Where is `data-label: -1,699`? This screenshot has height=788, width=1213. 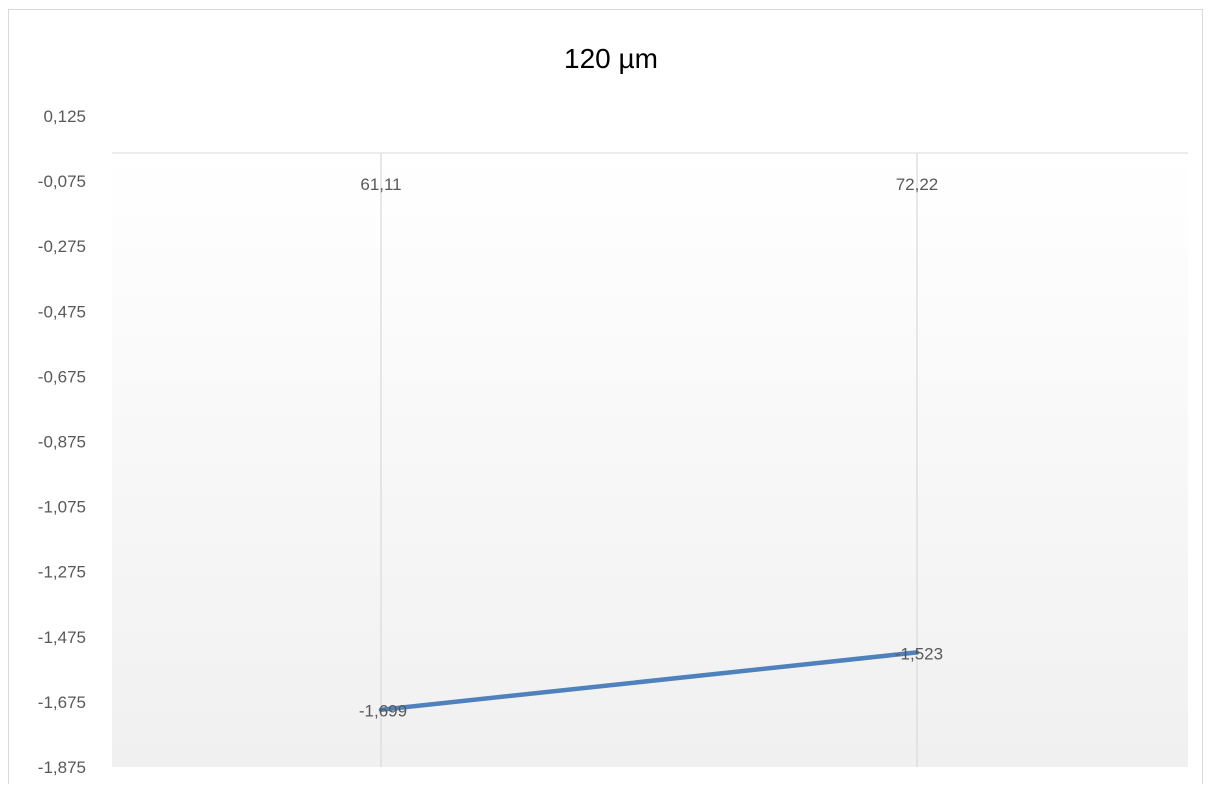
data-label: -1,699 is located at coordinates (383, 711).